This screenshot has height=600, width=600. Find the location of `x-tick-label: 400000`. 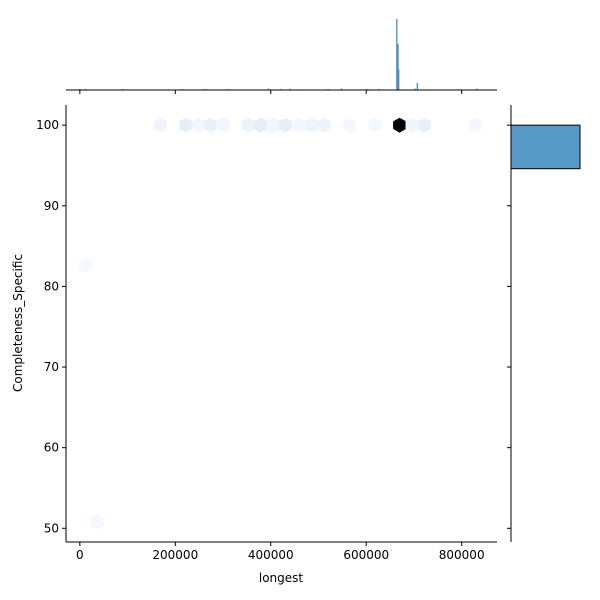

x-tick-label: 400000 is located at coordinates (271, 555).